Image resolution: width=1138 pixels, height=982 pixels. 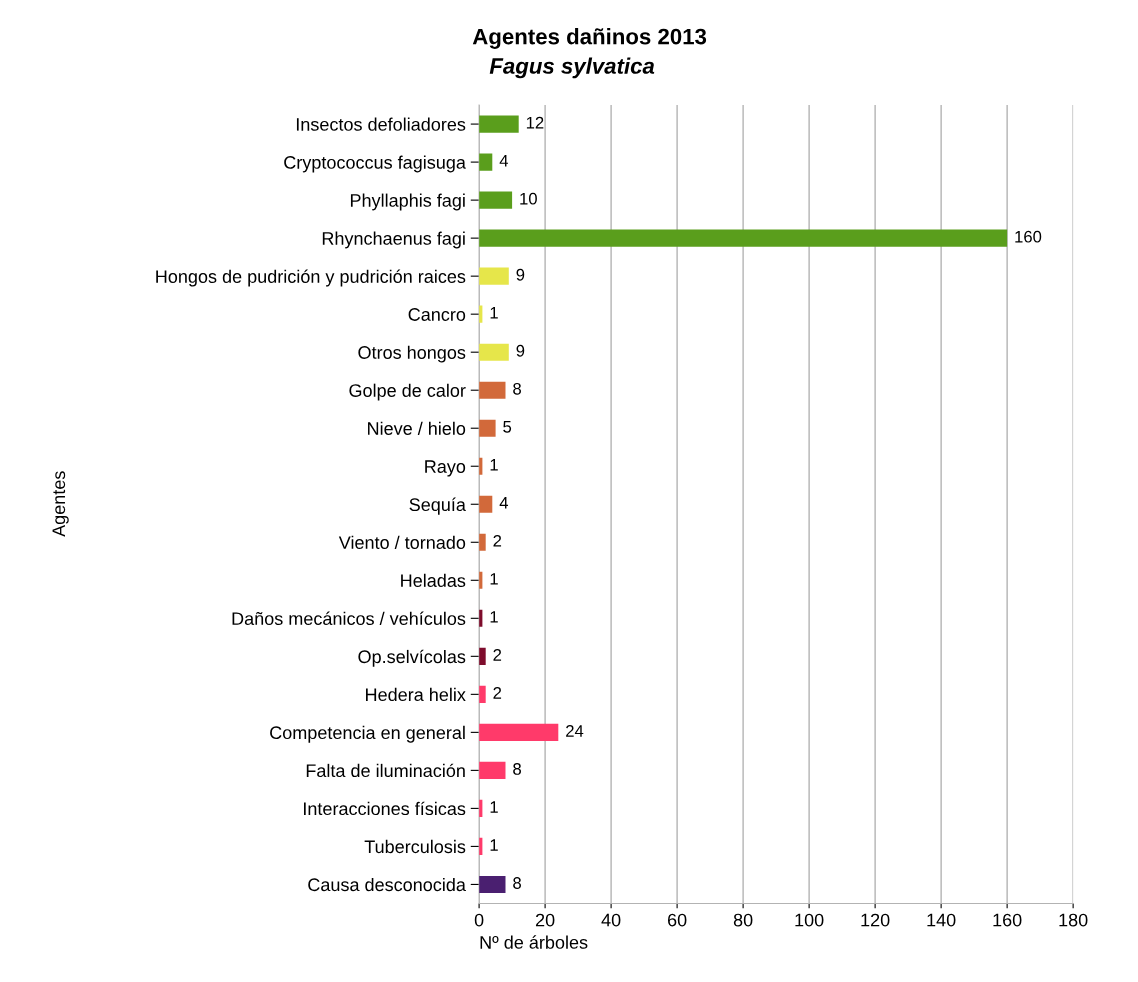 I want to click on y-tick-label: Cryptococcus fagisuga, so click(x=375, y=164).